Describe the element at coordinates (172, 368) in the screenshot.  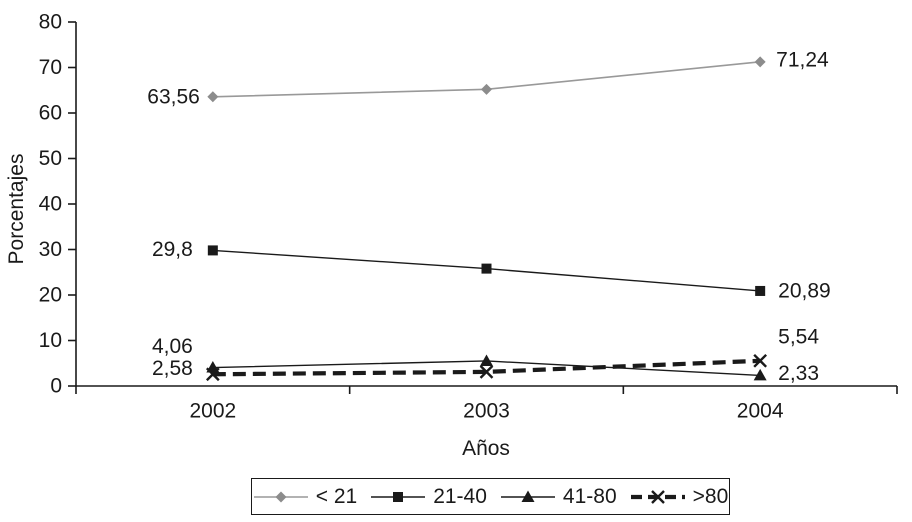
I see `point-label: 2,58` at that location.